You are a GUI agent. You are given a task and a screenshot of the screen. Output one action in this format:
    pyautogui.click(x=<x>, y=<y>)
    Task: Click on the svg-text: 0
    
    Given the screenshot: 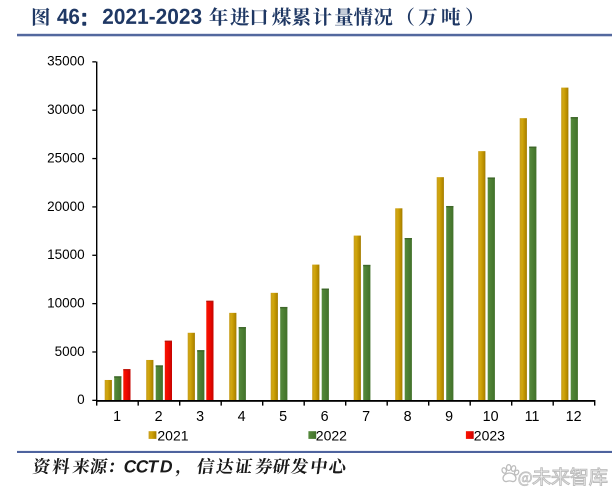 What is the action you would take?
    pyautogui.click(x=81, y=399)
    